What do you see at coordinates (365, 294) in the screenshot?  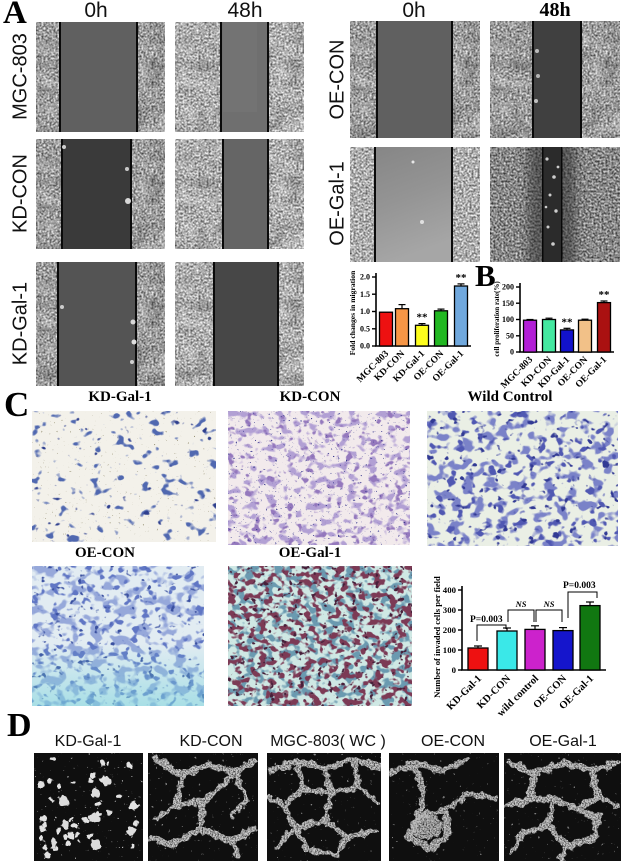 I see `svg-text: 1.5` at bounding box center [365, 294].